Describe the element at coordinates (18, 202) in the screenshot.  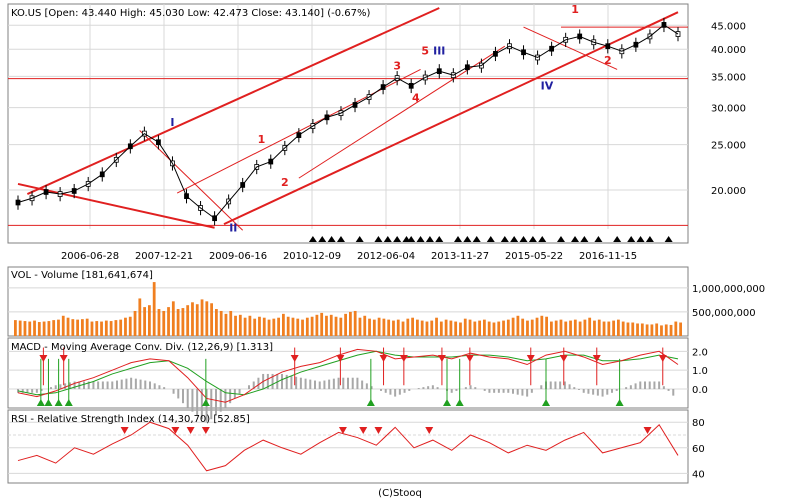
I see `price-candle-body` at that location.